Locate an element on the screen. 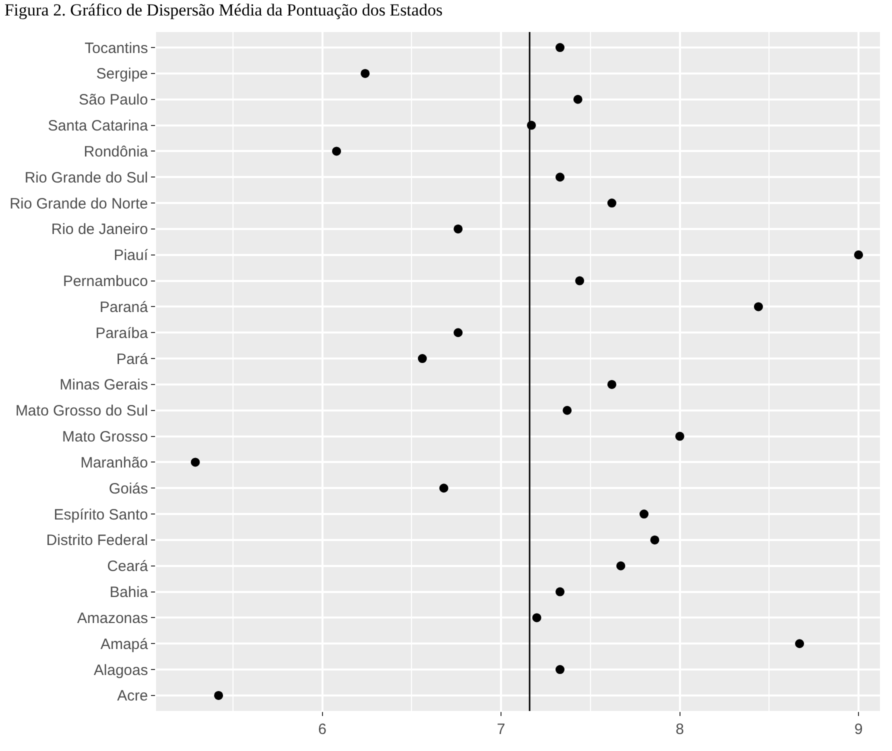 The width and height of the screenshot is (892, 751). y-tick-label: Rio Grande do Norte is located at coordinates (79, 203).